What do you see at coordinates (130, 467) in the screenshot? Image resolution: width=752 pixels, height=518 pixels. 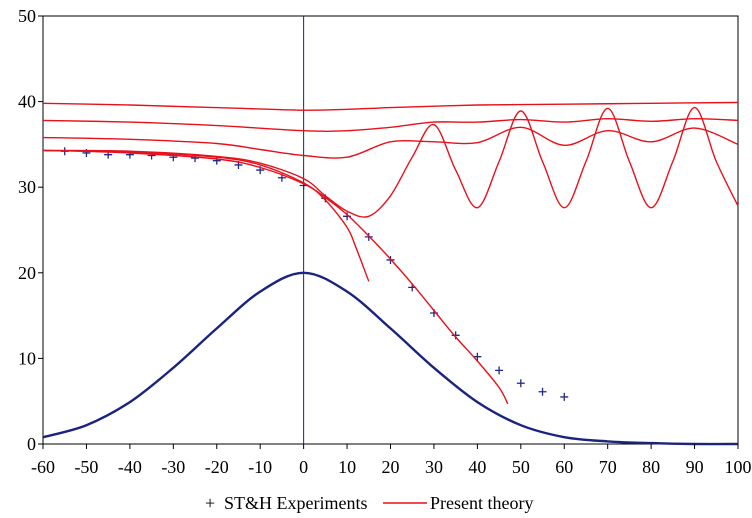 I see `x-tick-label: -40` at bounding box center [130, 467].